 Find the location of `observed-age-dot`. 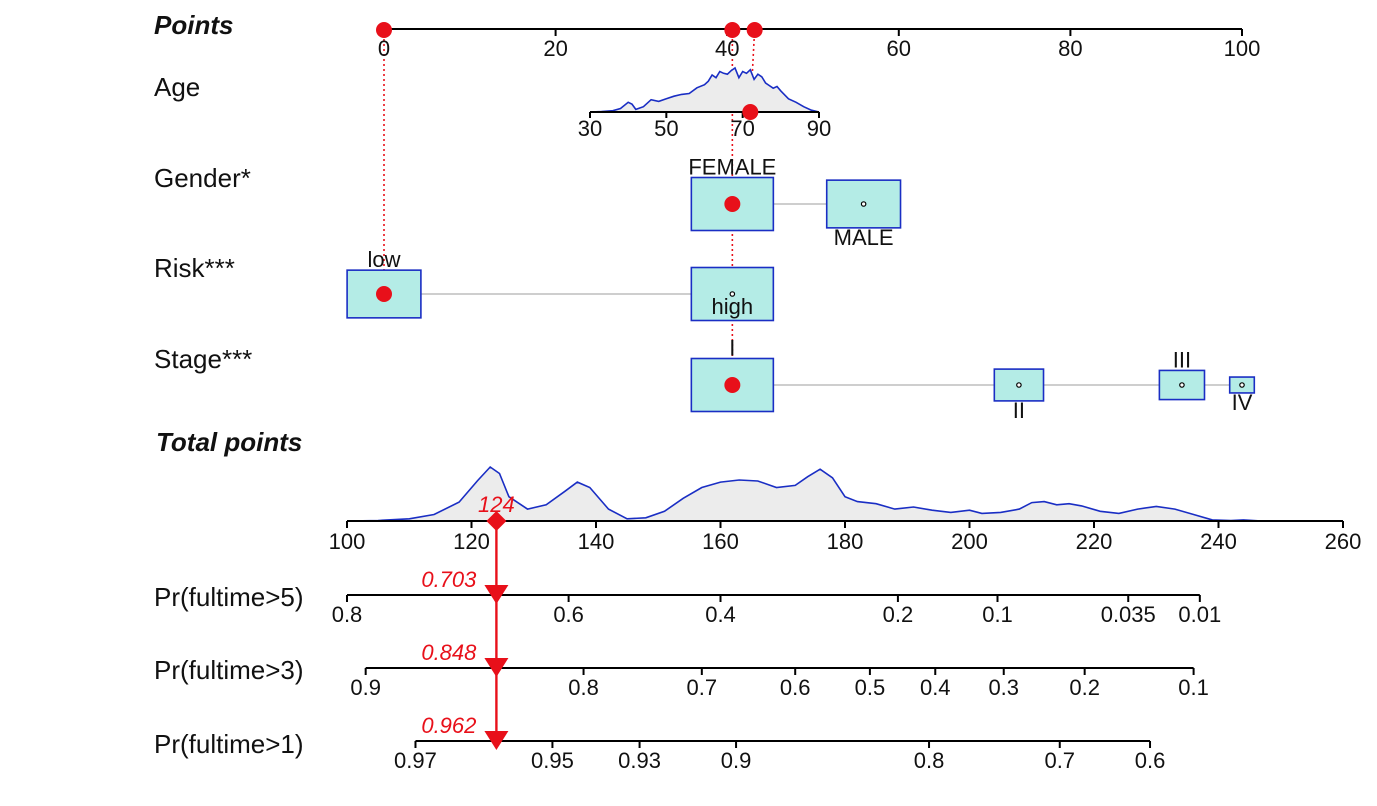

observed-age-dot is located at coordinates (750, 112).